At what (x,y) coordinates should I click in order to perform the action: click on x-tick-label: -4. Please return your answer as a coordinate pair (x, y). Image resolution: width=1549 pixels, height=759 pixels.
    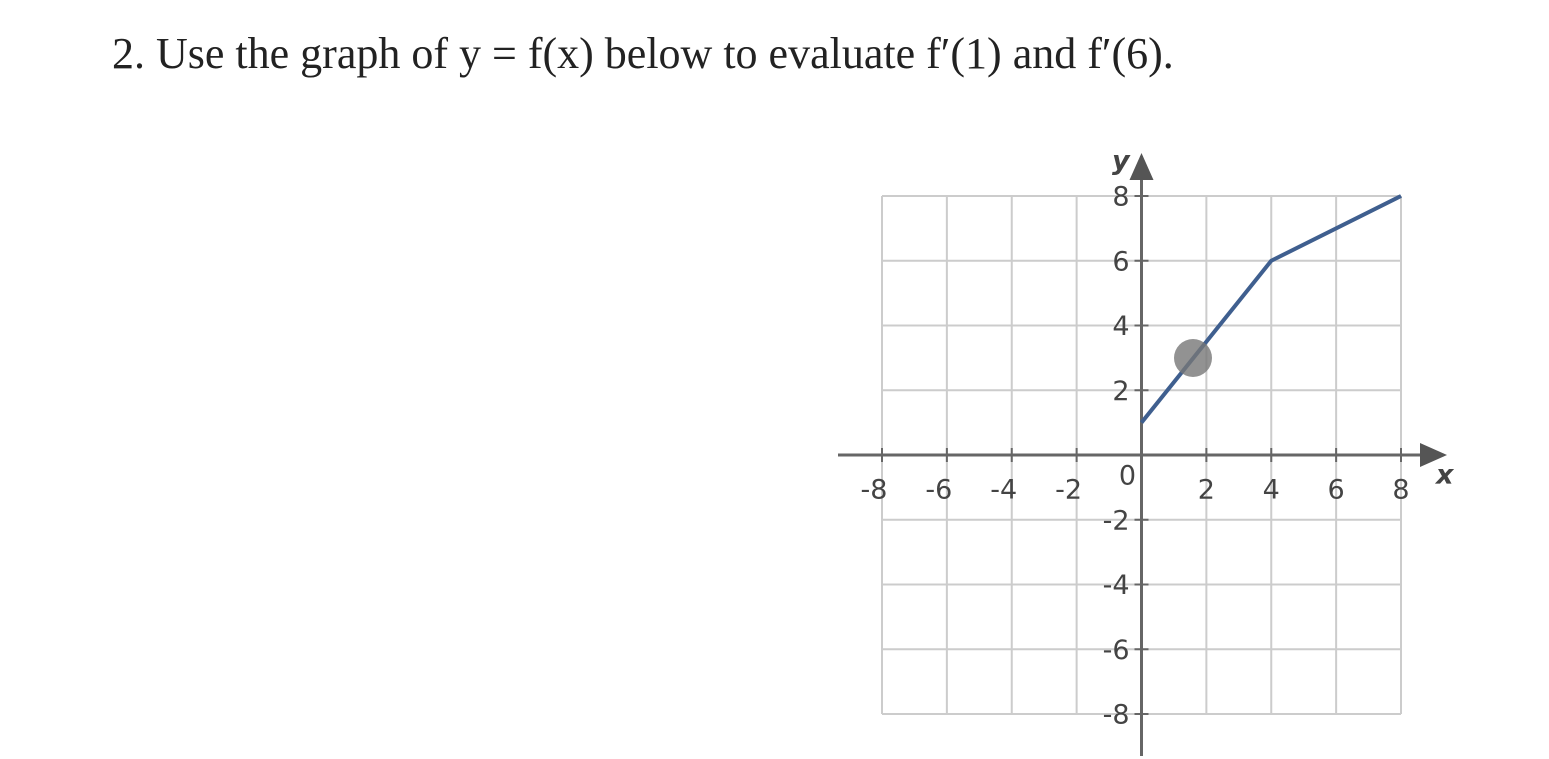
    Looking at the image, I should click on (1003, 490).